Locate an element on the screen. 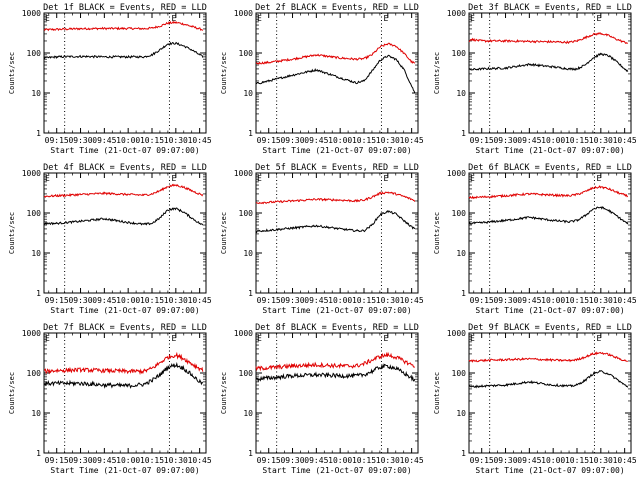 The width and height of the screenshot is (640, 485). panel-title: Det 9f BLACK = Events, RED = LLD is located at coordinates (550, 328).